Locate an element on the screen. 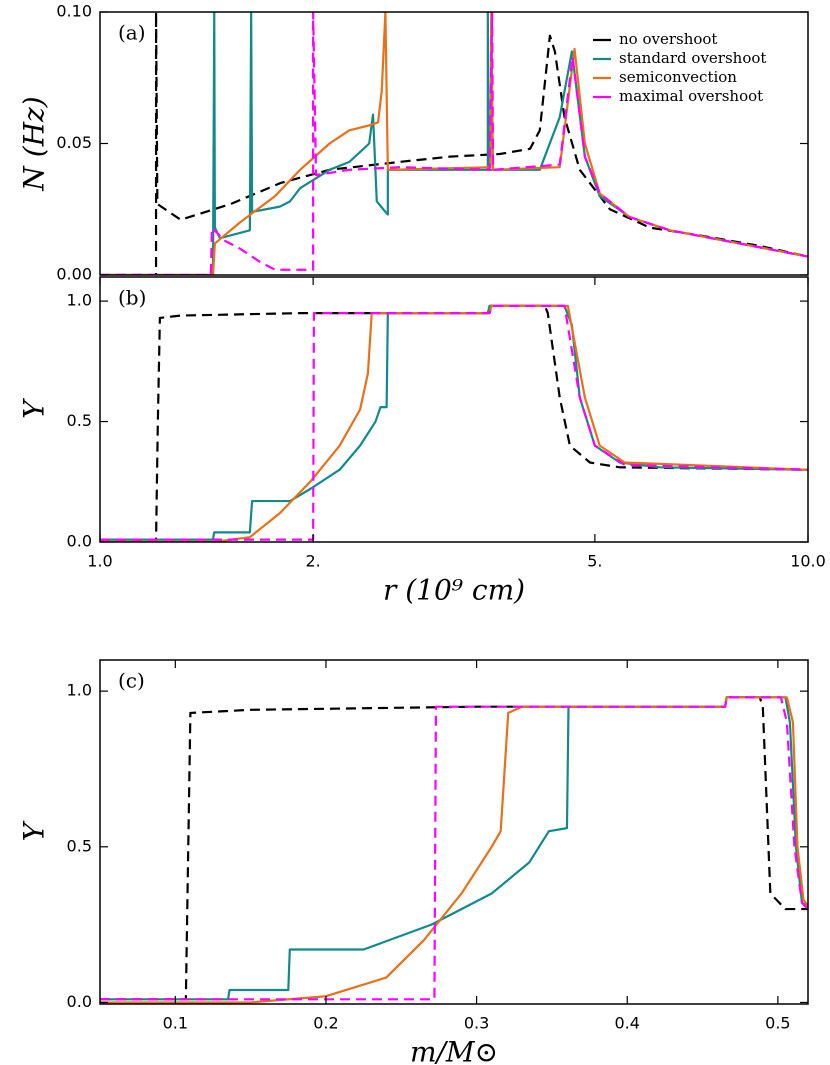  x-tick-label: 2. is located at coordinates (312, 561).